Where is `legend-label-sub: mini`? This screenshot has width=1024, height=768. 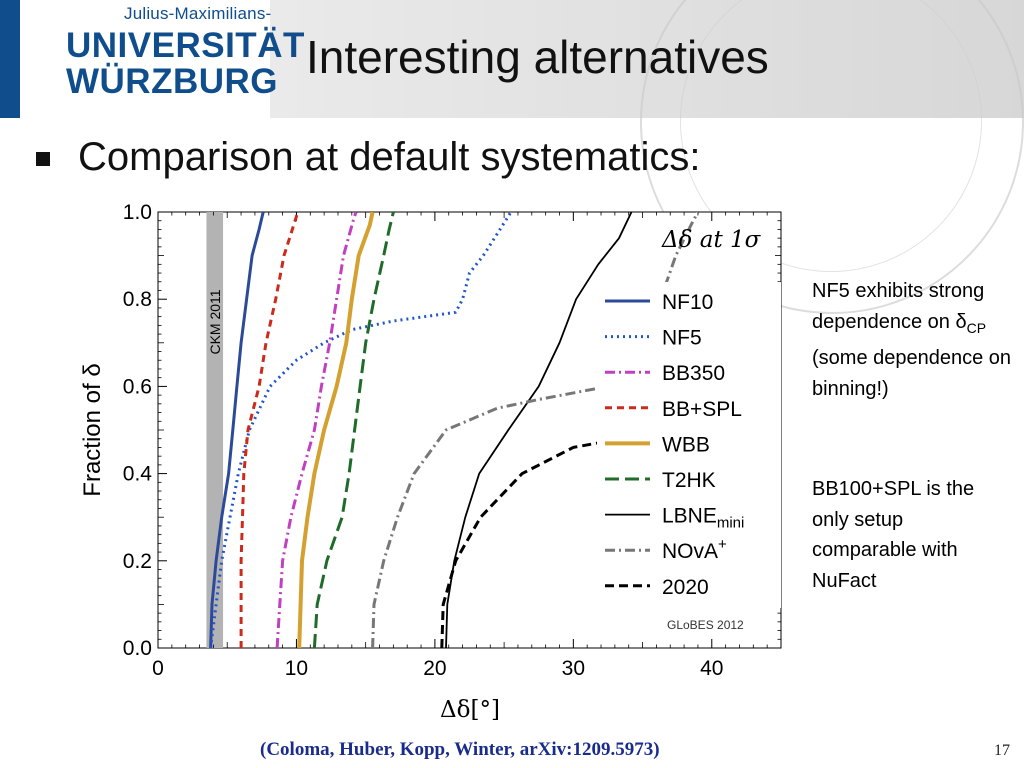
legend-label-sub: mini is located at coordinates (731, 523).